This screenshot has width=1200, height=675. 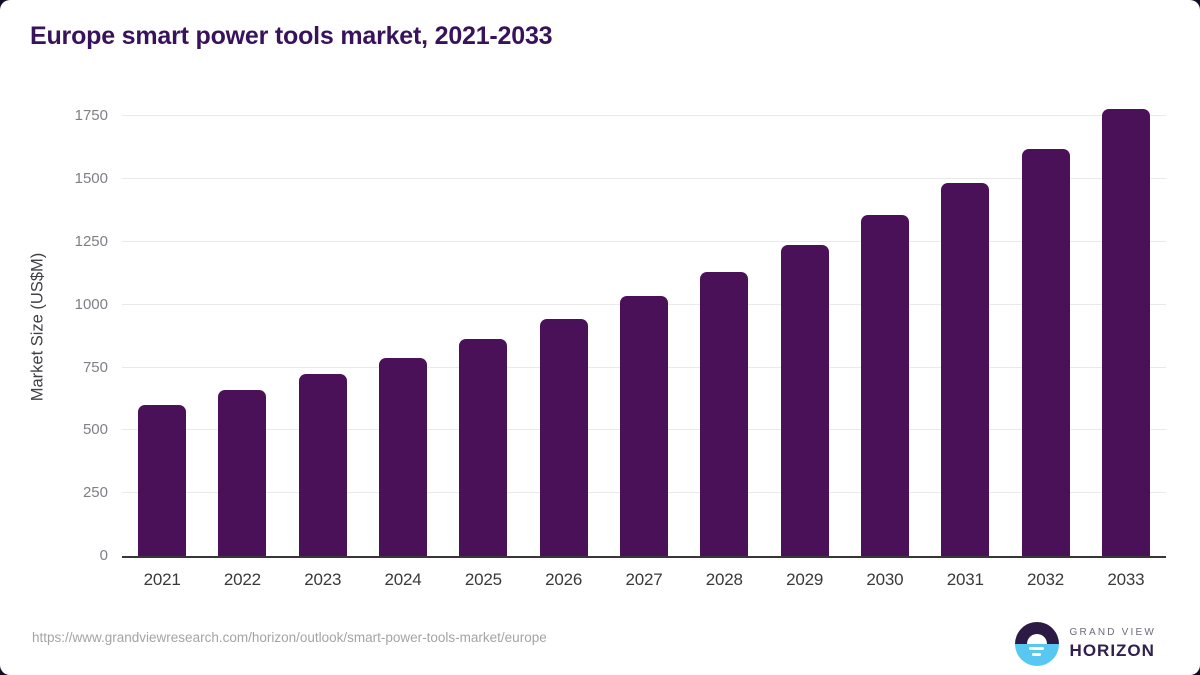 What do you see at coordinates (95, 367) in the screenshot?
I see `y-tick-label-750: 750` at bounding box center [95, 367].